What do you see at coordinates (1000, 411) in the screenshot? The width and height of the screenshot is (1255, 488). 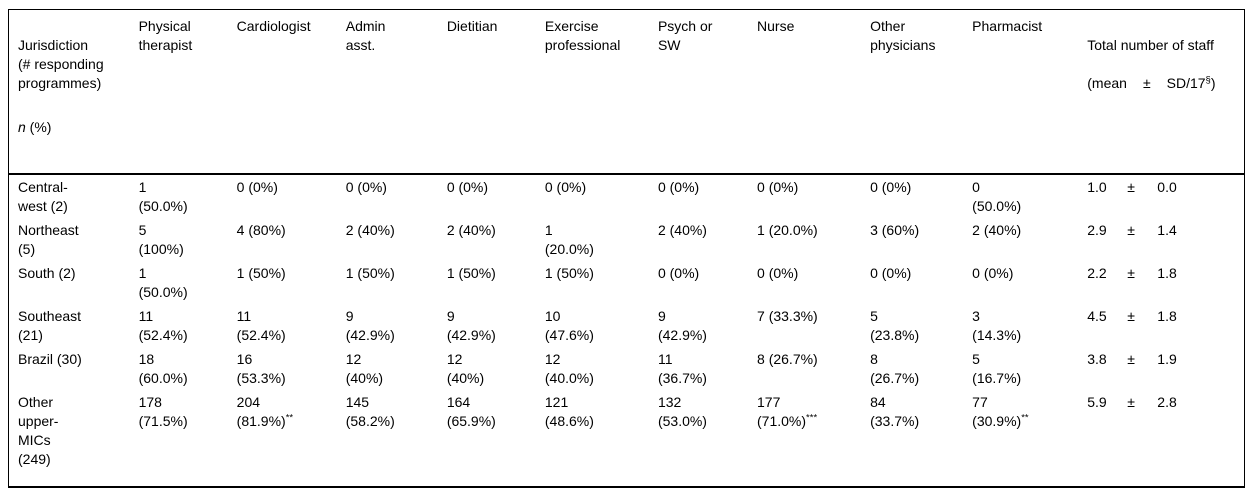 I see `cell-pharmacist: 77 (30.9%)**` at bounding box center [1000, 411].